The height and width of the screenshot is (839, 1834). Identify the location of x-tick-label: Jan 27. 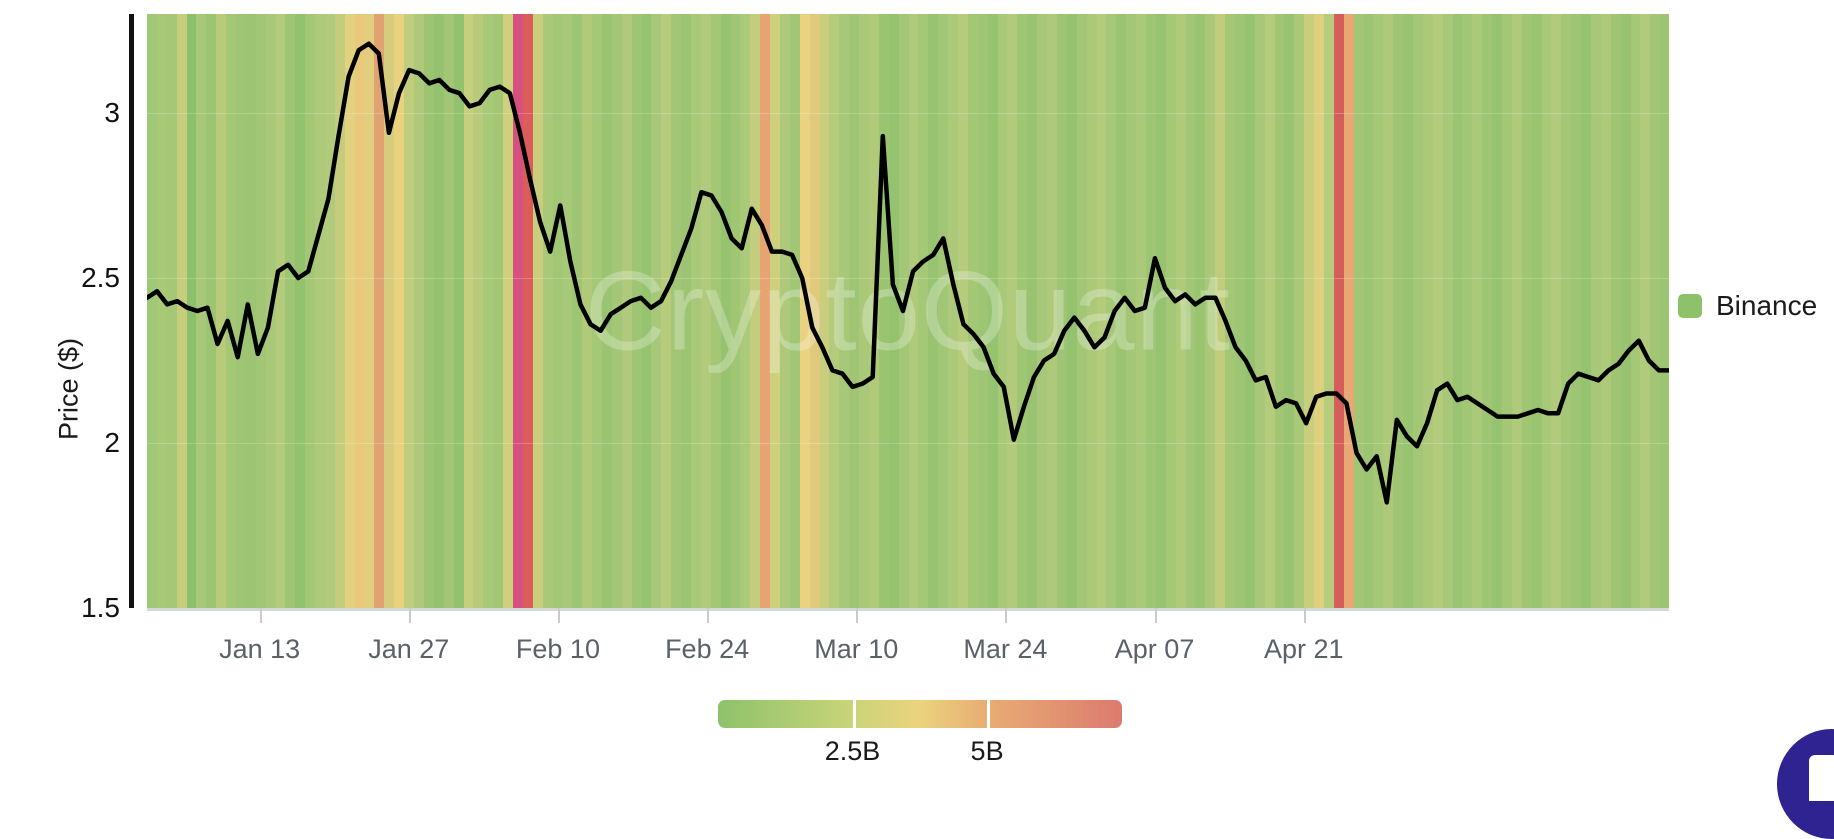
(409, 649).